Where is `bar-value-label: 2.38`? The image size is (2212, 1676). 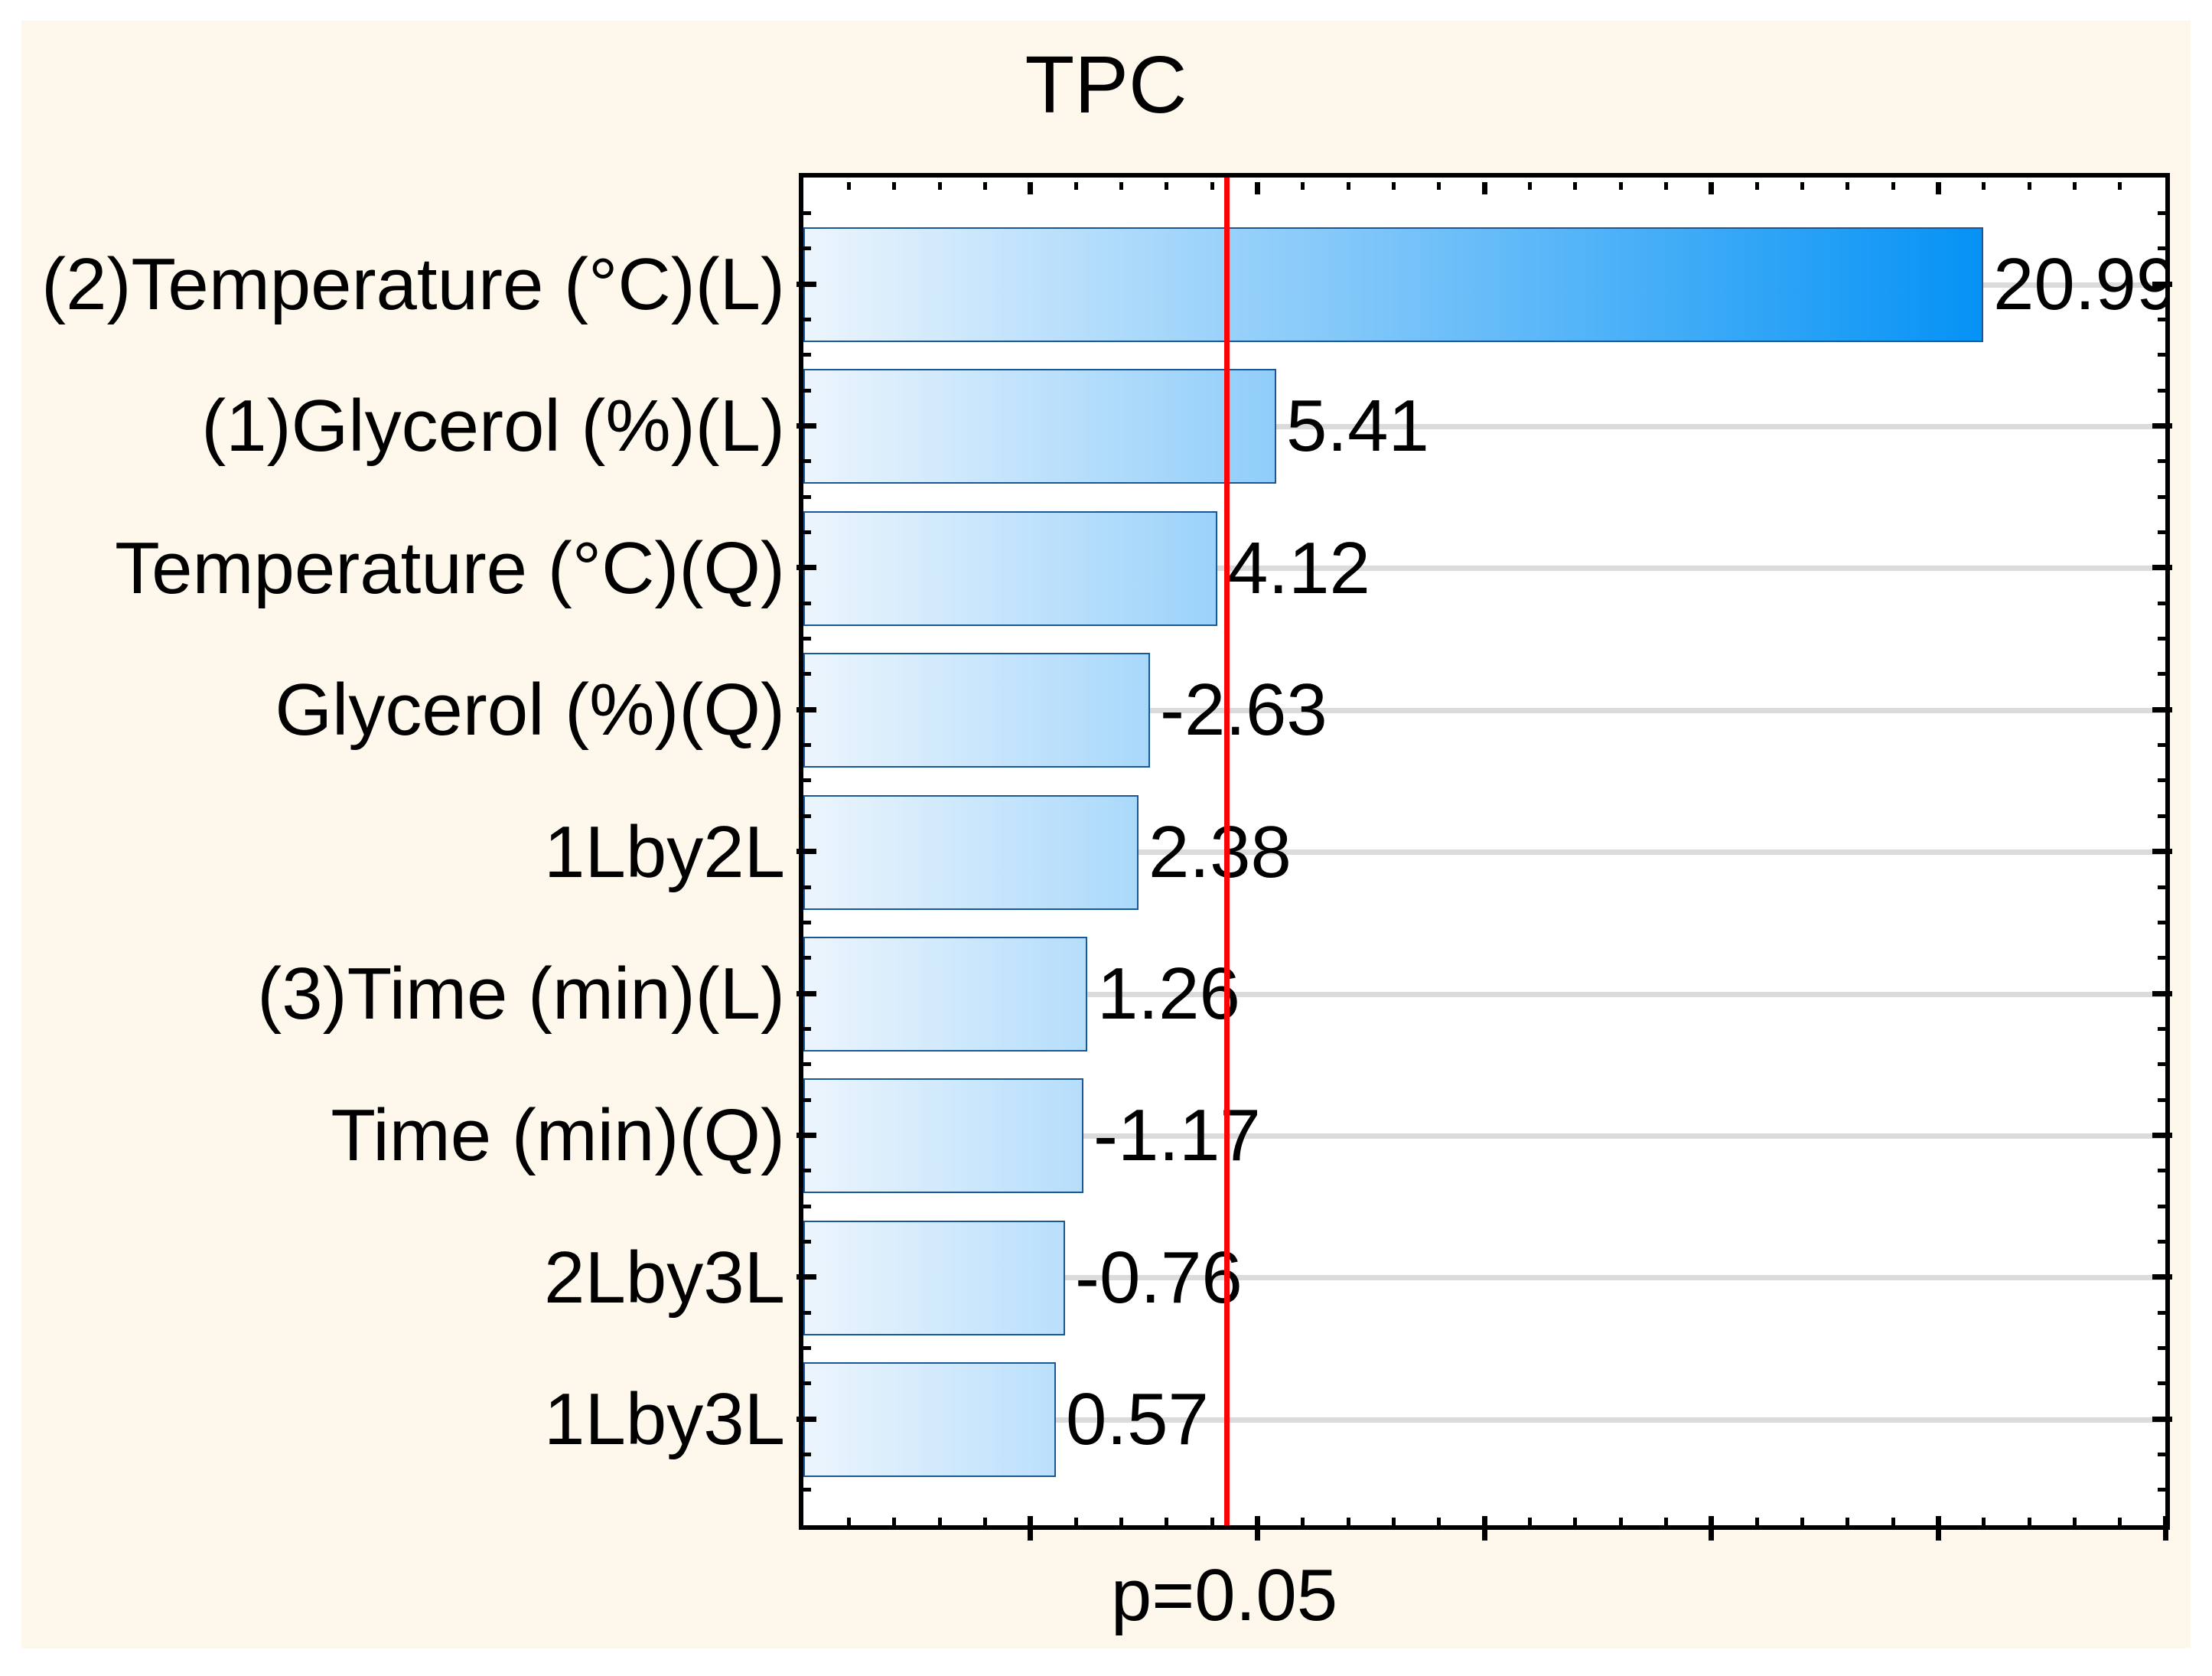 bar-value-label: 2.38 is located at coordinates (1220, 852).